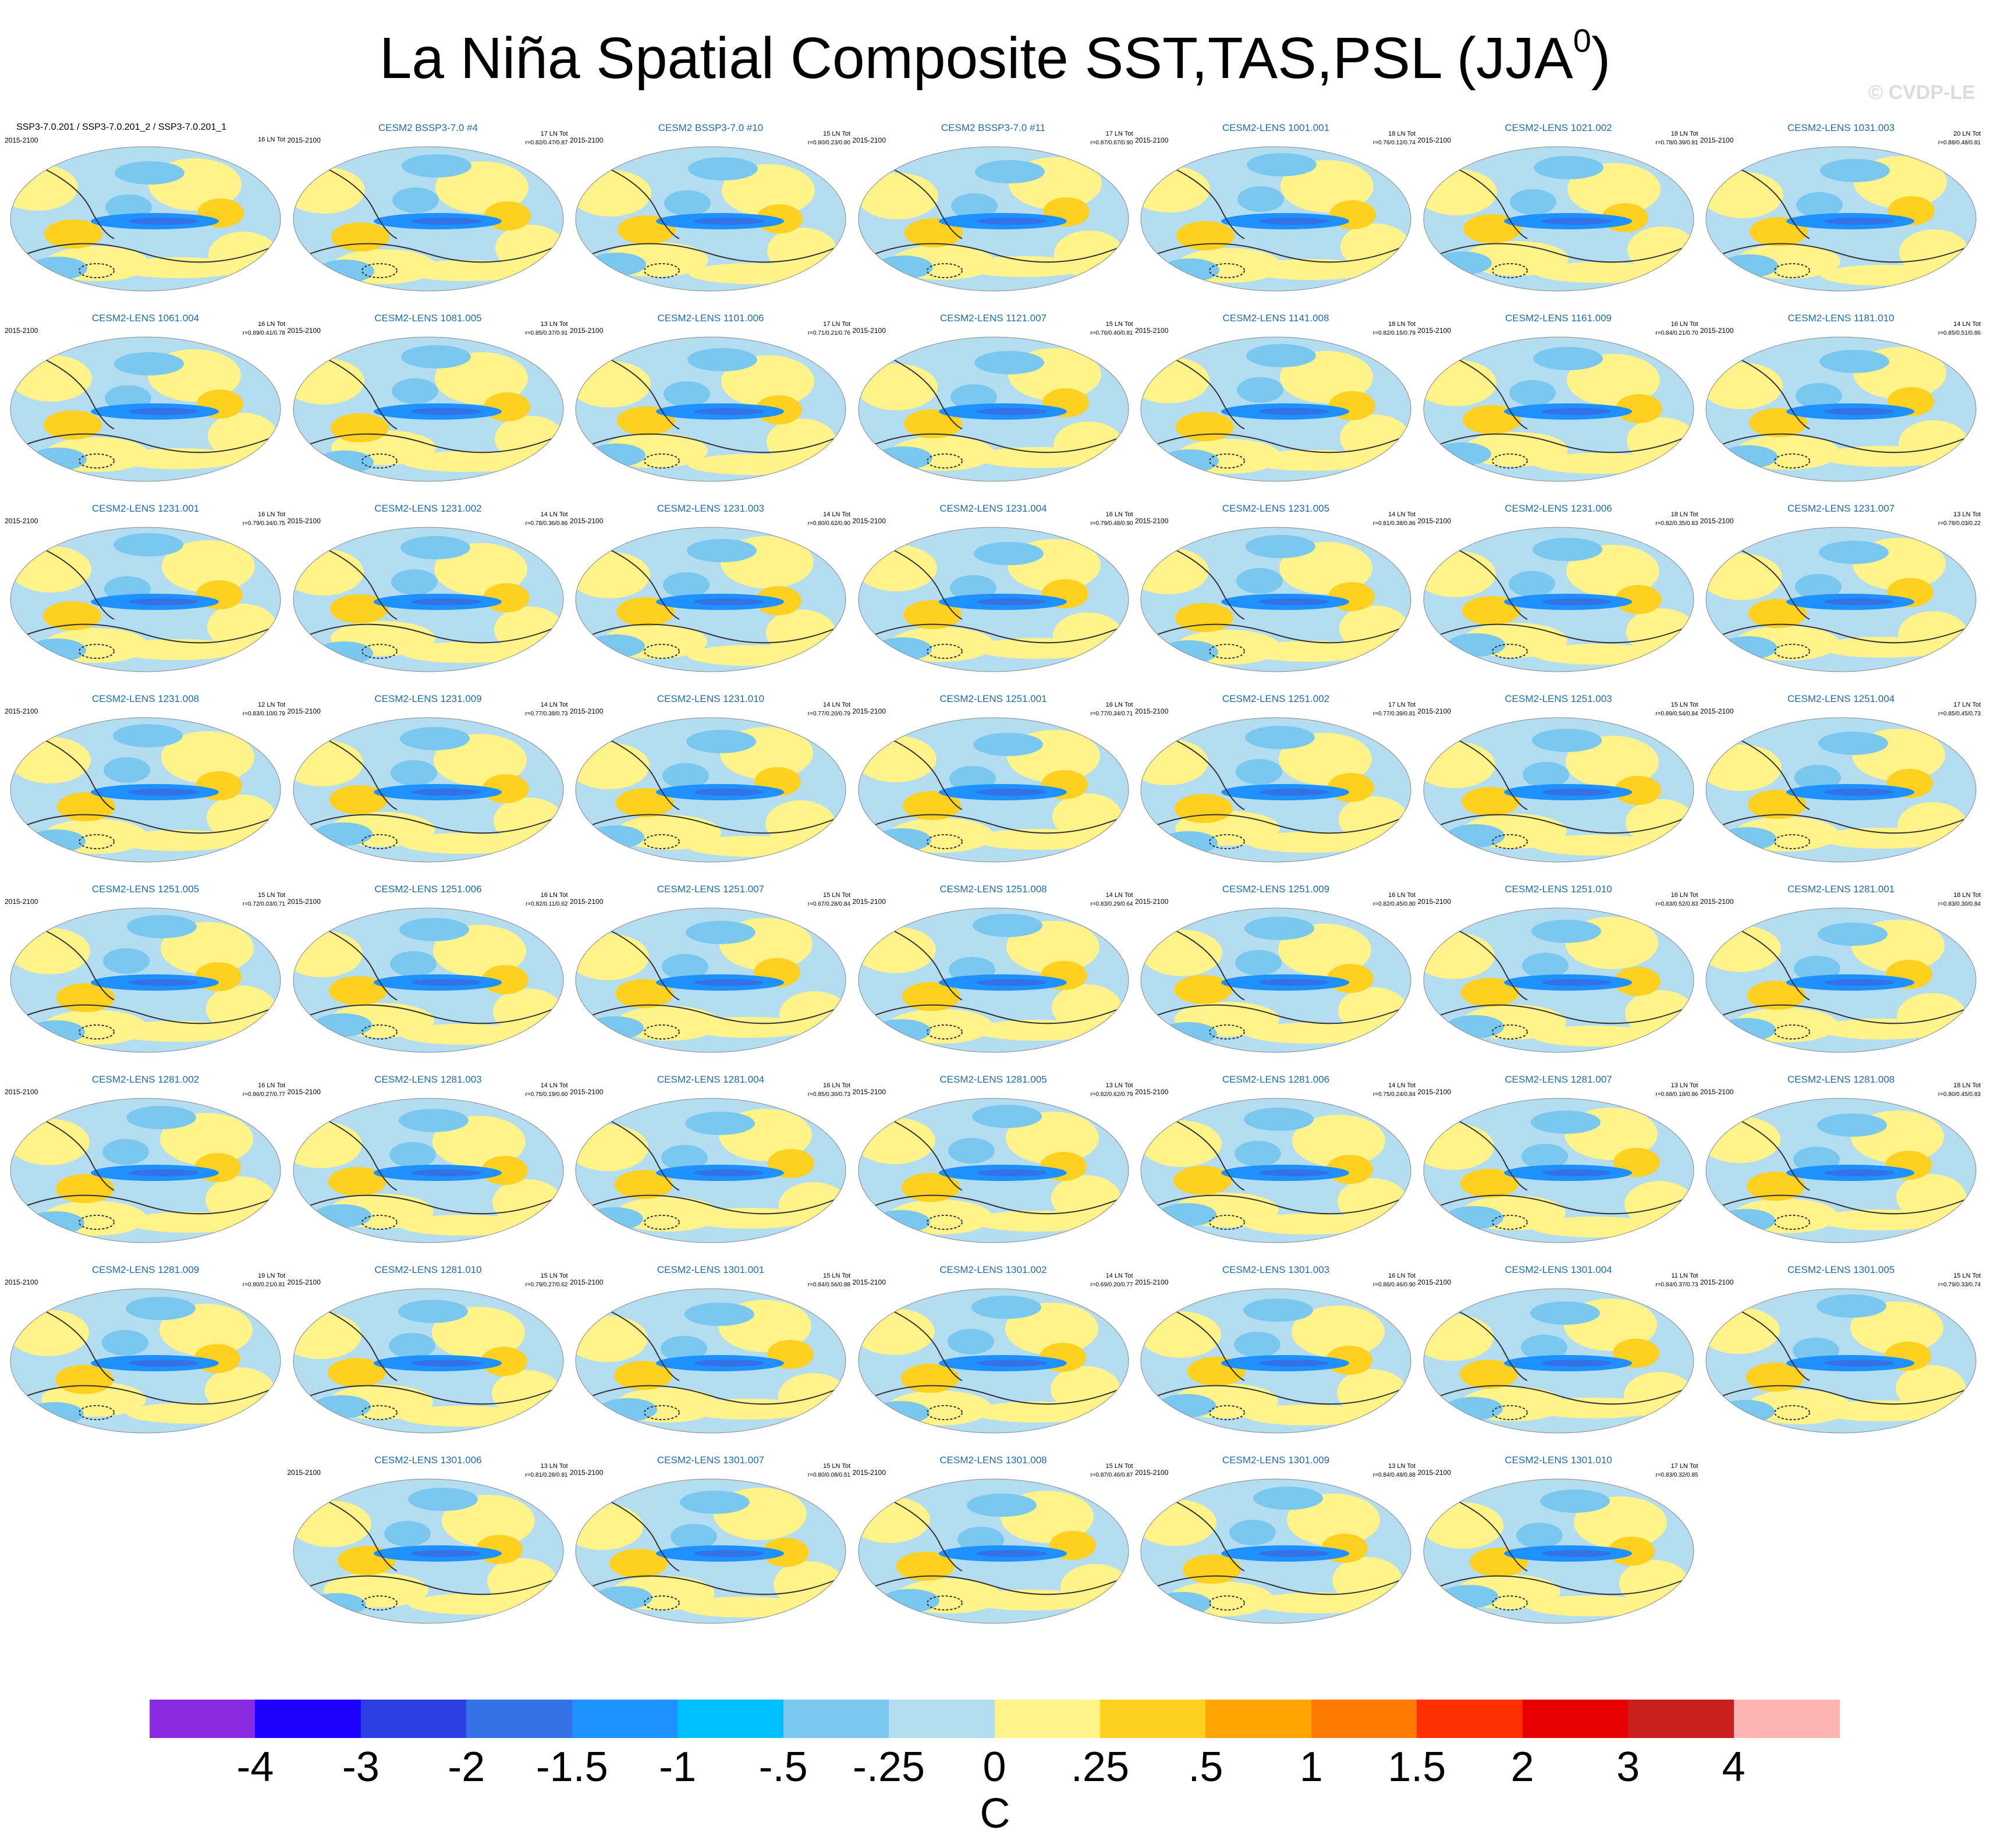 The image size is (1990, 1848). I want to click on colorbar-tick-label: -1.5, so click(571, 1767).